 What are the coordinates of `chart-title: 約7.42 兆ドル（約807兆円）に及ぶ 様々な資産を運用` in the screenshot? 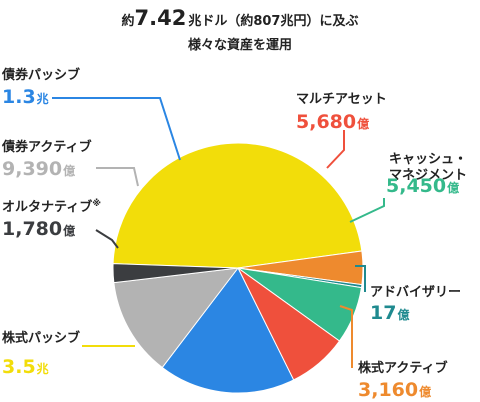 It's located at (240, 29).